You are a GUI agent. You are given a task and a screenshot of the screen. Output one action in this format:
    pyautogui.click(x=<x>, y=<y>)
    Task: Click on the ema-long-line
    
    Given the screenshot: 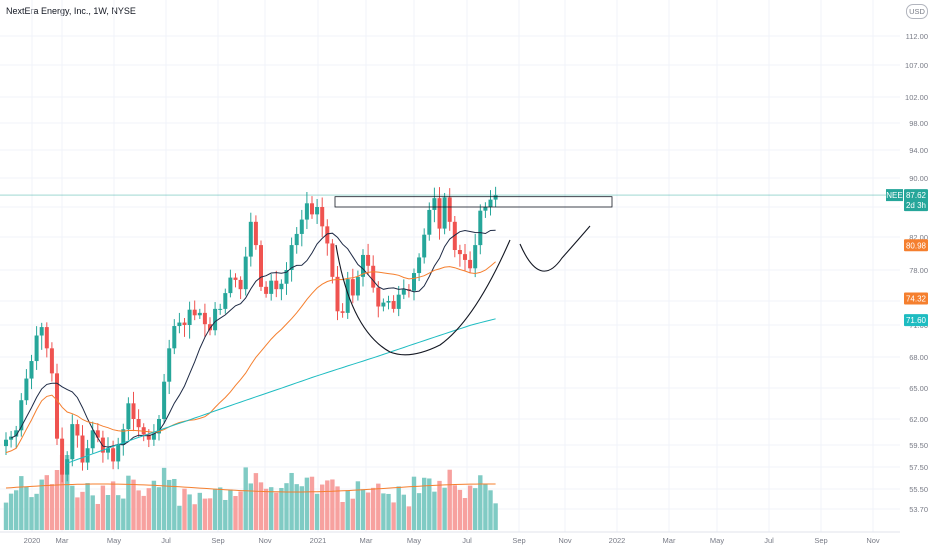 What is the action you would take?
    pyautogui.click(x=281, y=391)
    